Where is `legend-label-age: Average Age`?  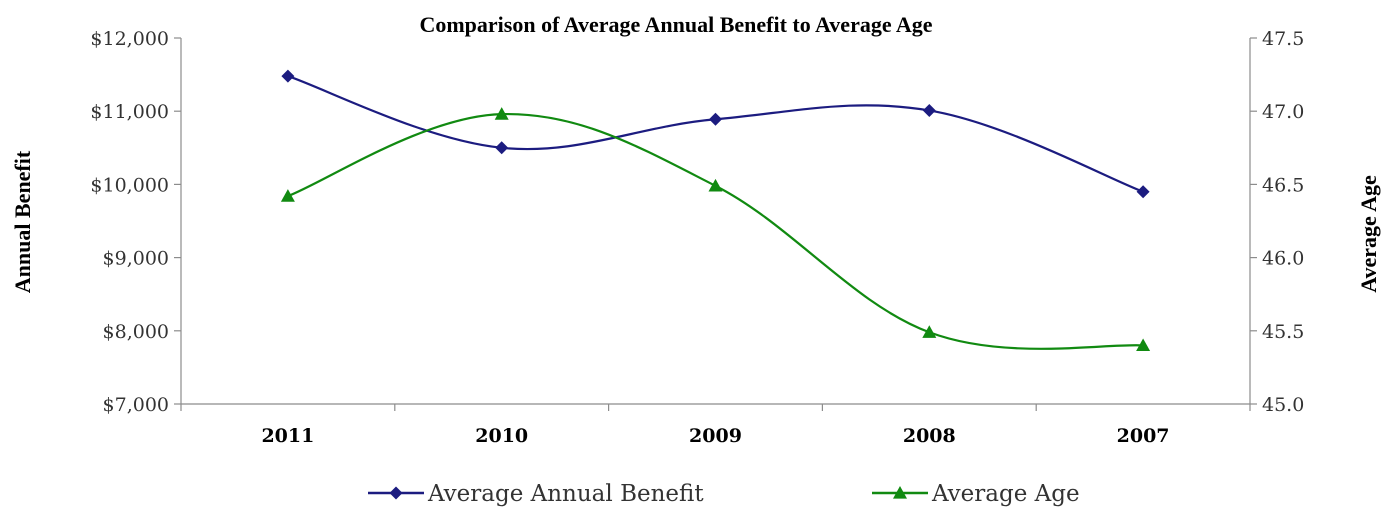
legend-label-age: Average Age is located at coordinates (1005, 494).